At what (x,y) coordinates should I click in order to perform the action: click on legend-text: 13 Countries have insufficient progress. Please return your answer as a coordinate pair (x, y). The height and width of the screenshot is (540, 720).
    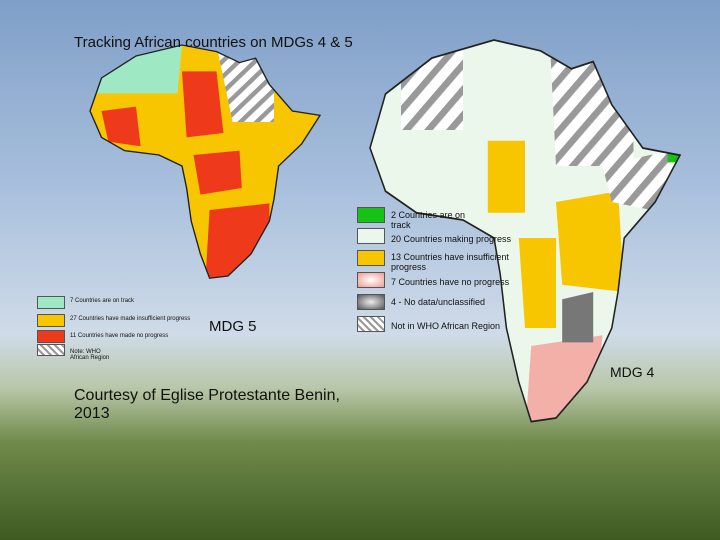
    Looking at the image, I should click on (450, 262).